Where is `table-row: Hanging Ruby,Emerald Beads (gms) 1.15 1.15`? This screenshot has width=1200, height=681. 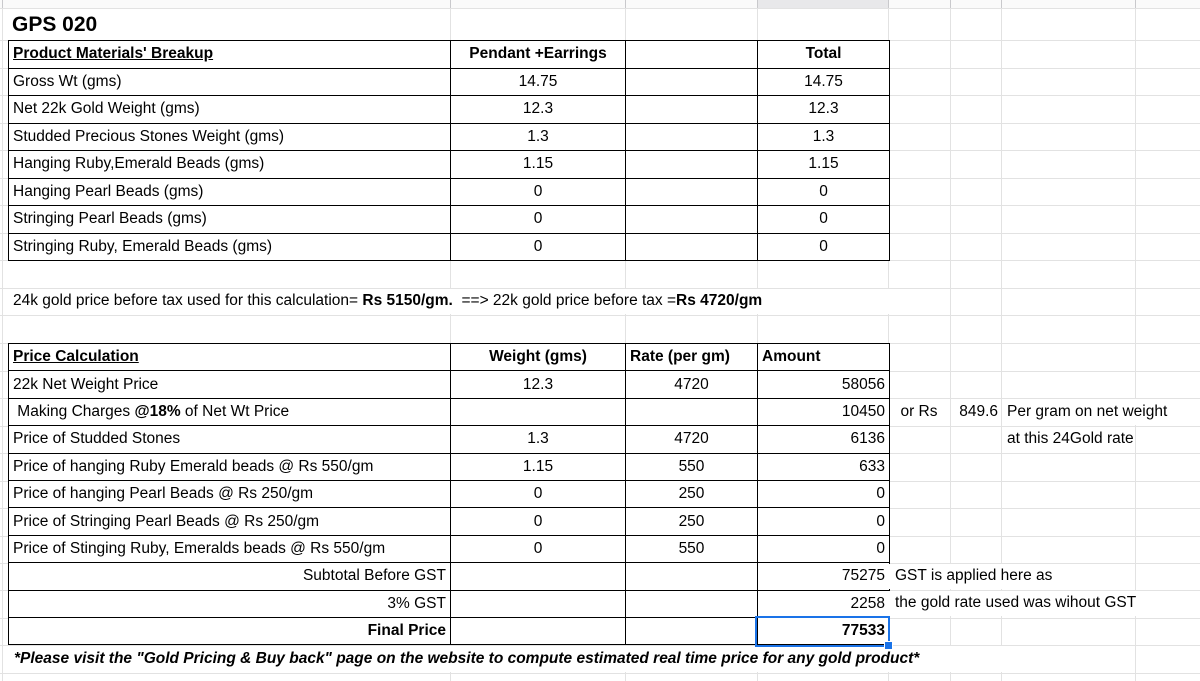 table-row: Hanging Ruby,Emerald Beads (gms) 1.15 1.15 is located at coordinates (449, 164).